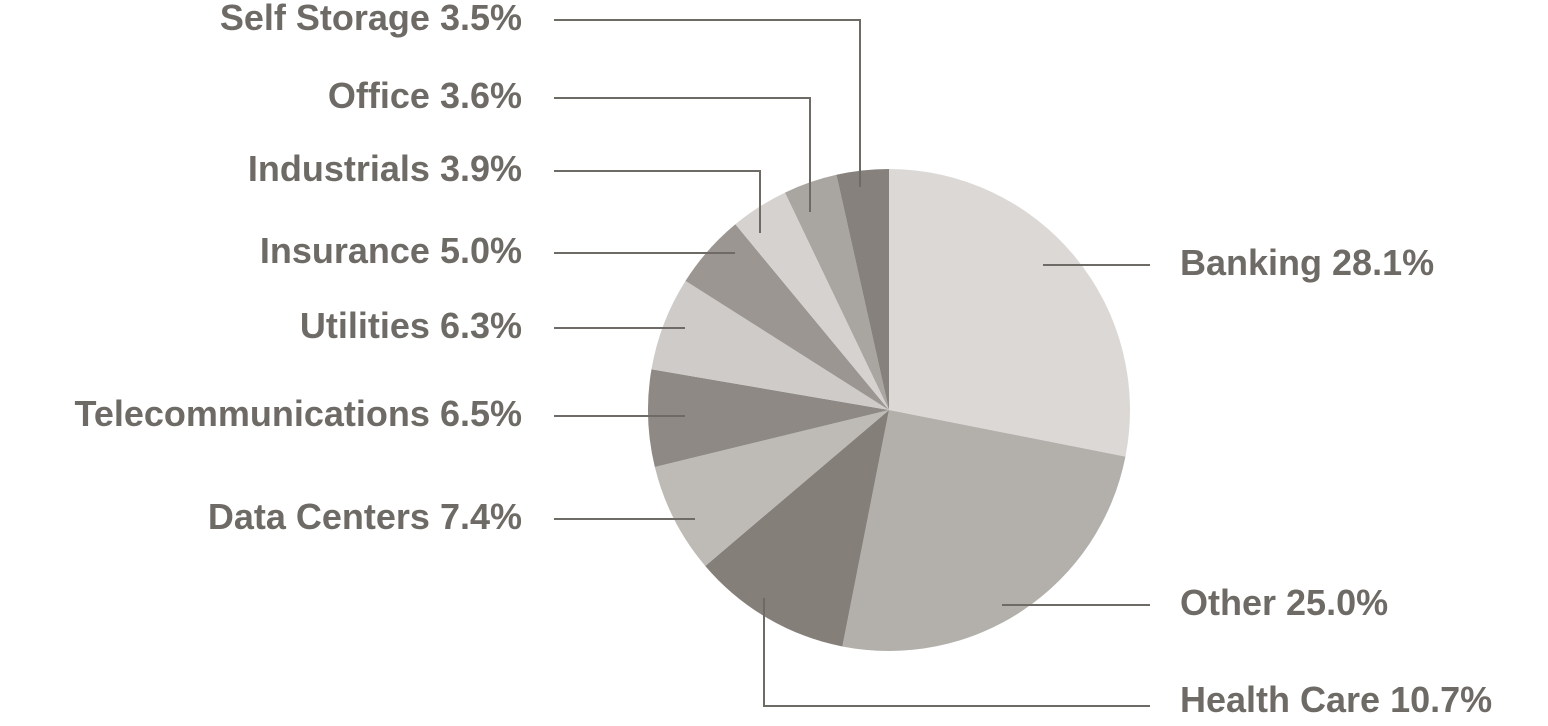 The image size is (1548, 726). I want to click on slice-label: Industrials 3.9%, so click(385, 168).